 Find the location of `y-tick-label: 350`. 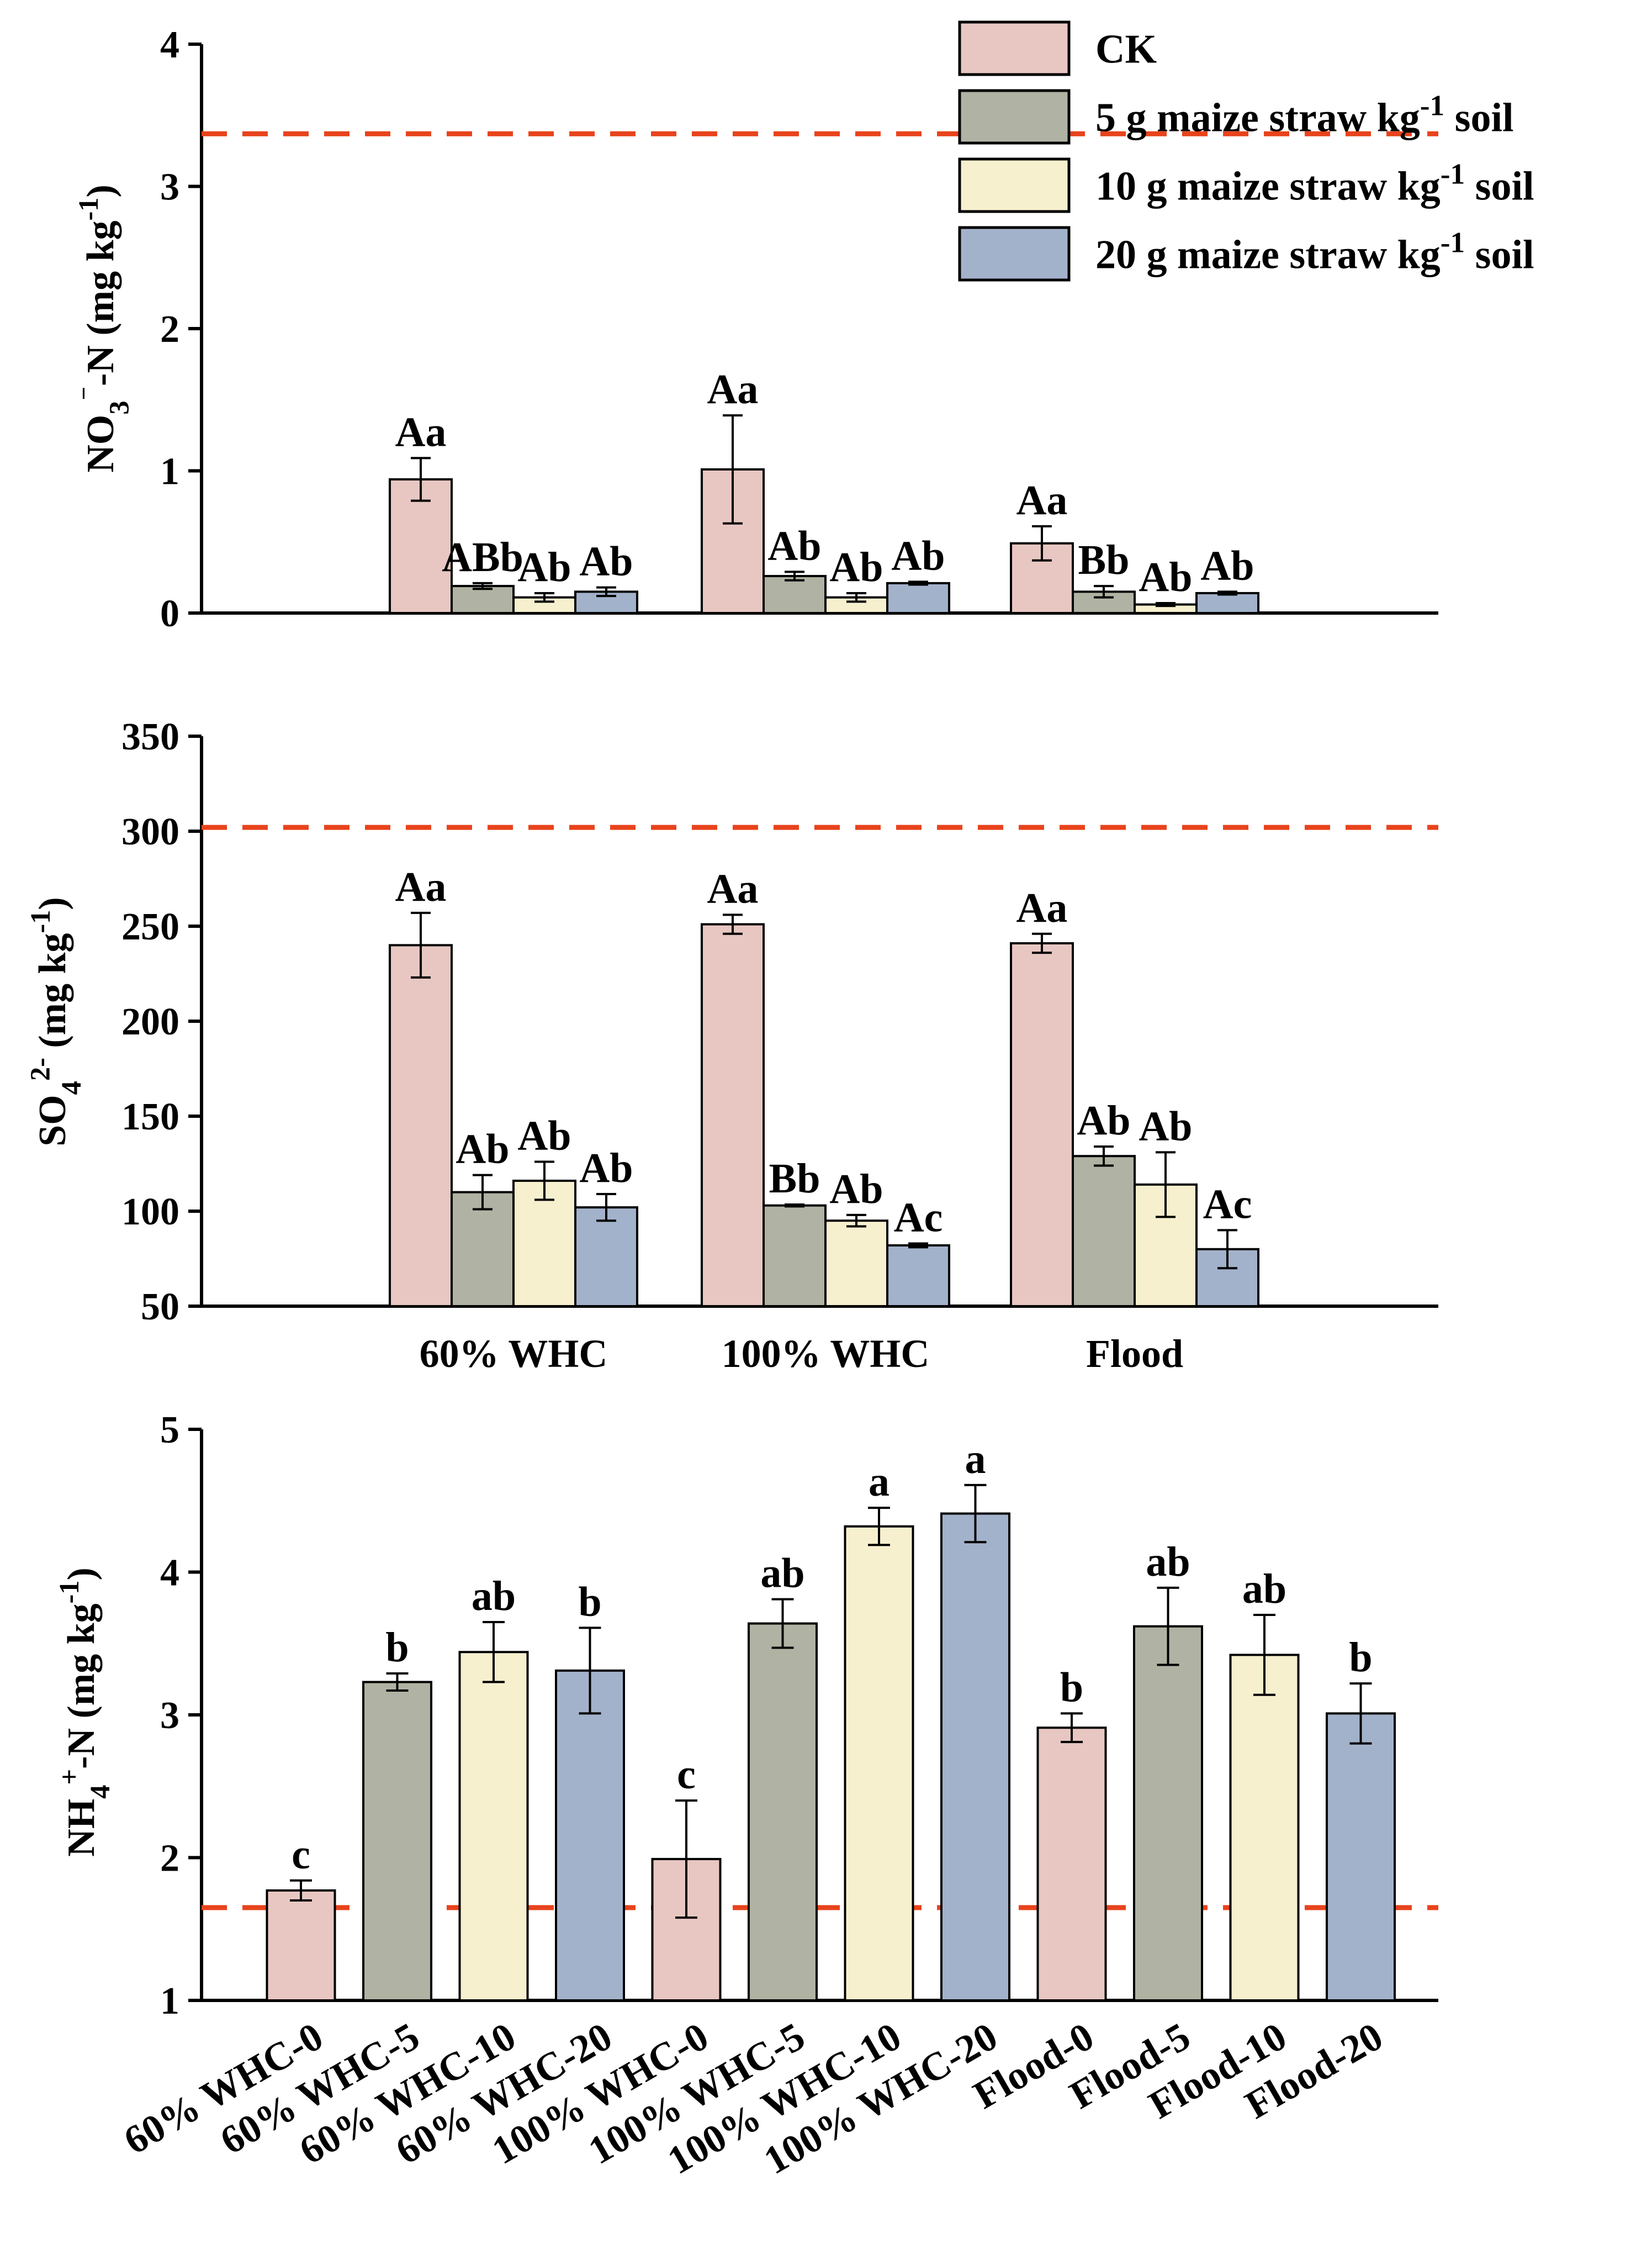

y-tick-label: 350 is located at coordinates (150, 737).